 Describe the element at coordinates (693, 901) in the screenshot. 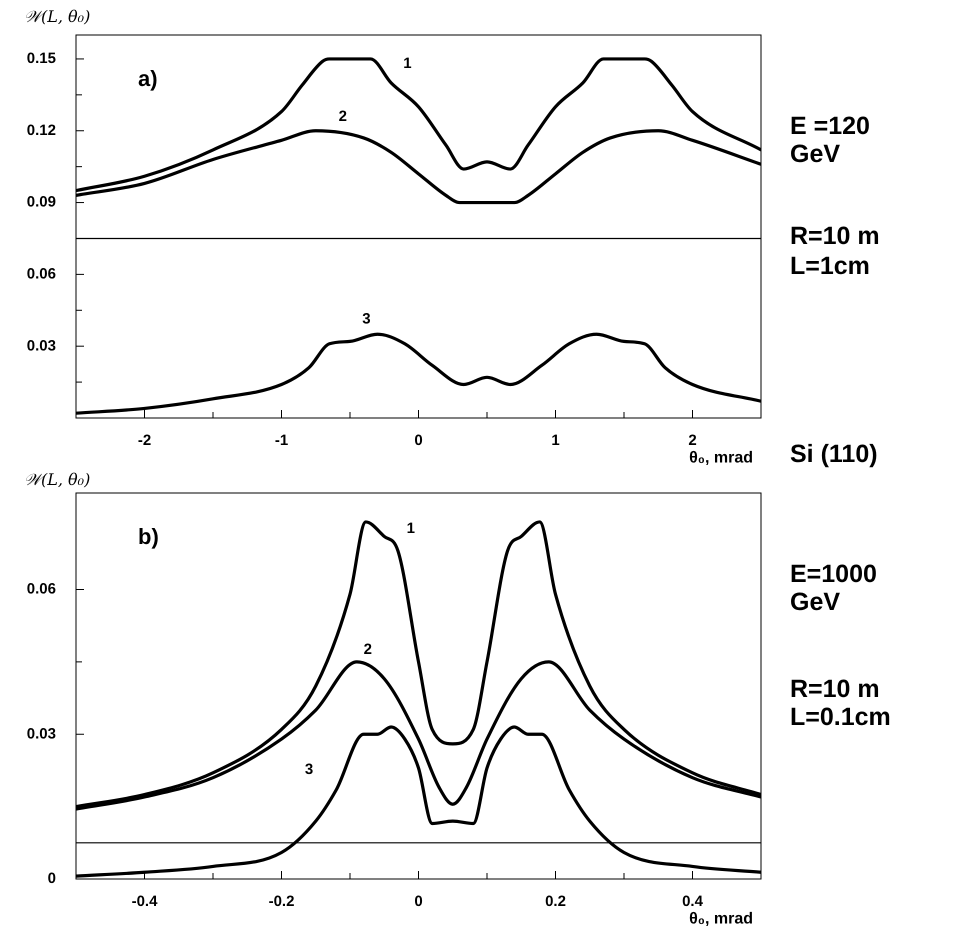

I see `x-tick-label: 0.4` at that location.